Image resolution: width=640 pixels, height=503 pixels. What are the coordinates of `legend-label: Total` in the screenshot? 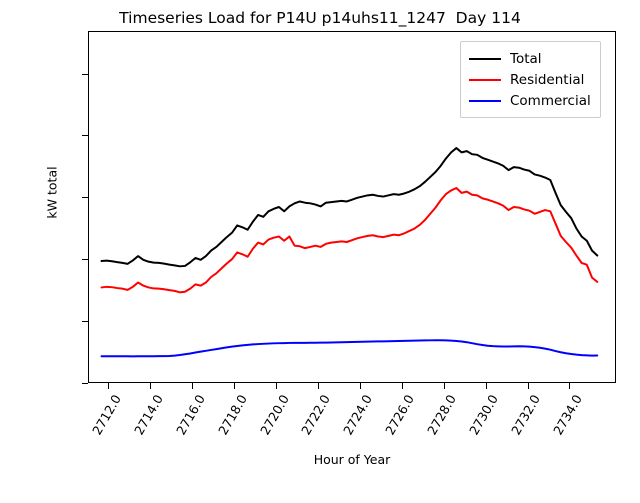 It's located at (526, 58).